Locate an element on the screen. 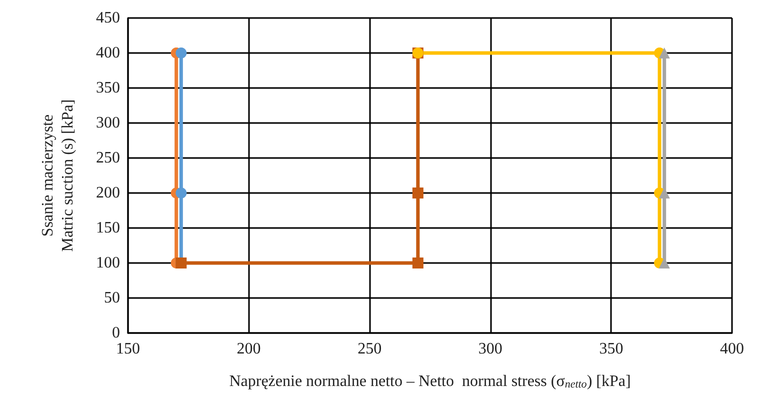  x-tick-label: 250 is located at coordinates (370, 349).